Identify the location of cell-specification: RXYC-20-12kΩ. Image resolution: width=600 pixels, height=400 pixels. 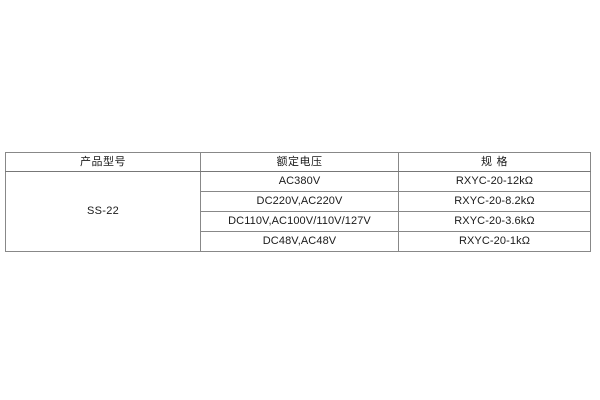
(494, 181).